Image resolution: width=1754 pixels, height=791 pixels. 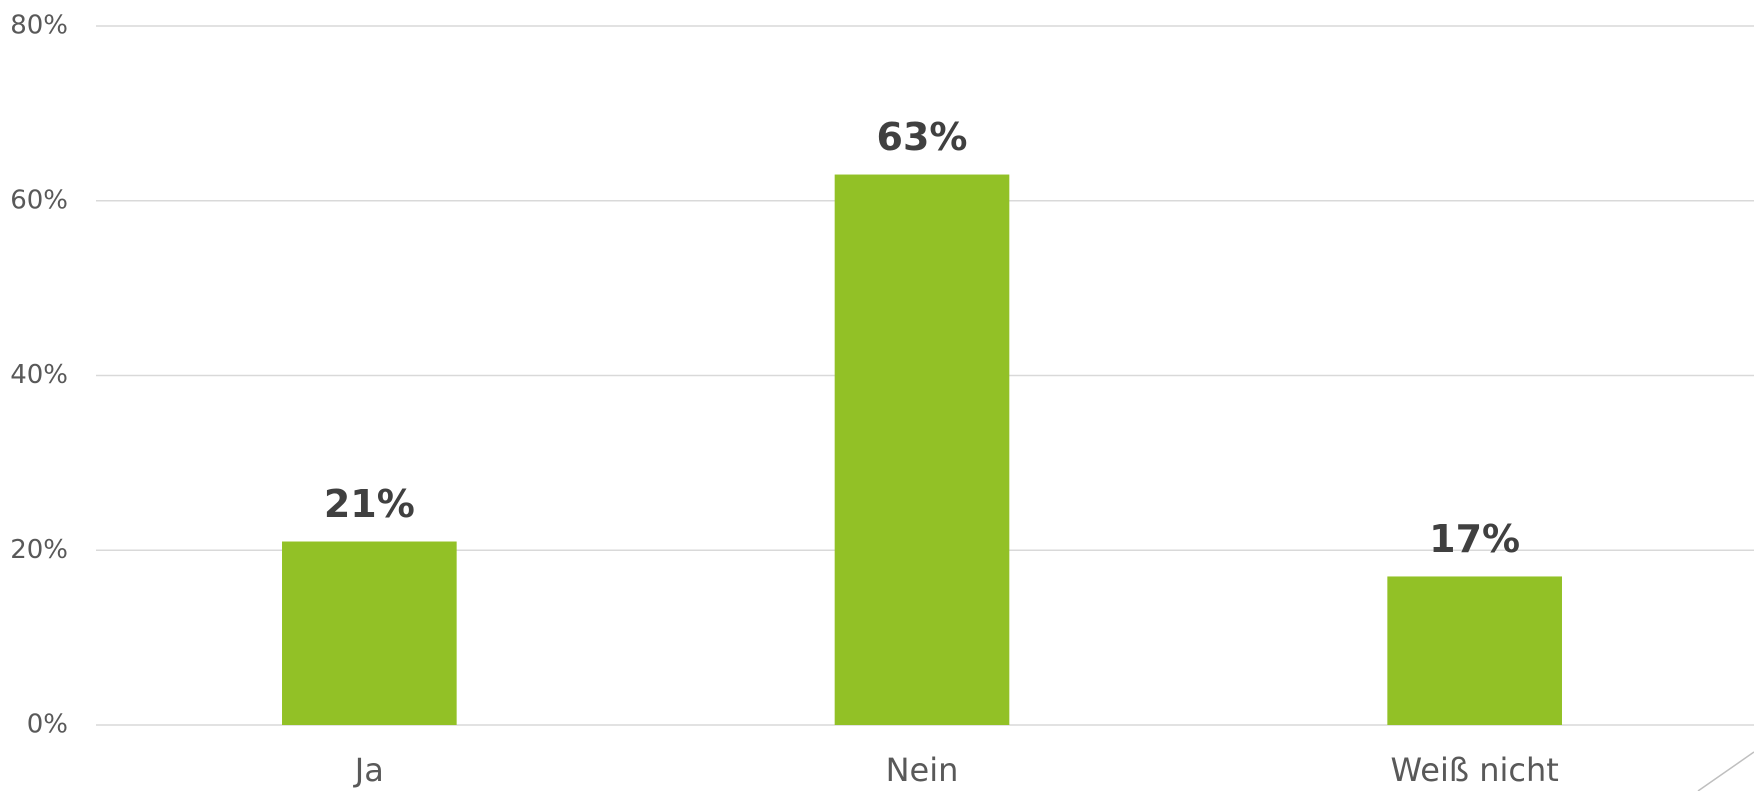 What do you see at coordinates (47, 725) in the screenshot?
I see `y-tick-label: 0%` at bounding box center [47, 725].